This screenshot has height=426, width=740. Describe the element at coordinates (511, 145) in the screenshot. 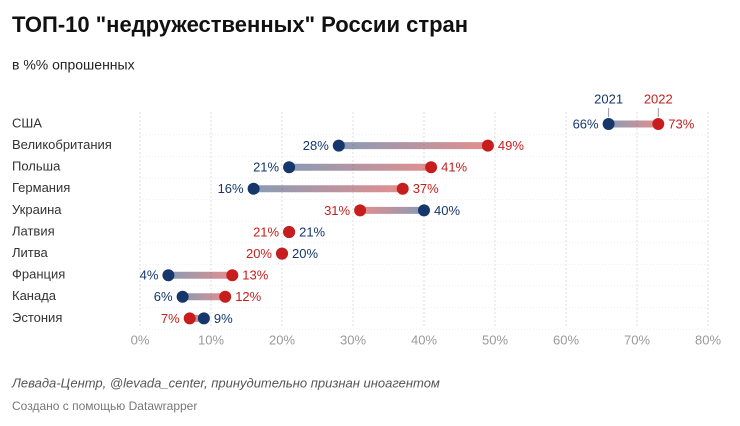

I see `value-label: 49%` at that location.